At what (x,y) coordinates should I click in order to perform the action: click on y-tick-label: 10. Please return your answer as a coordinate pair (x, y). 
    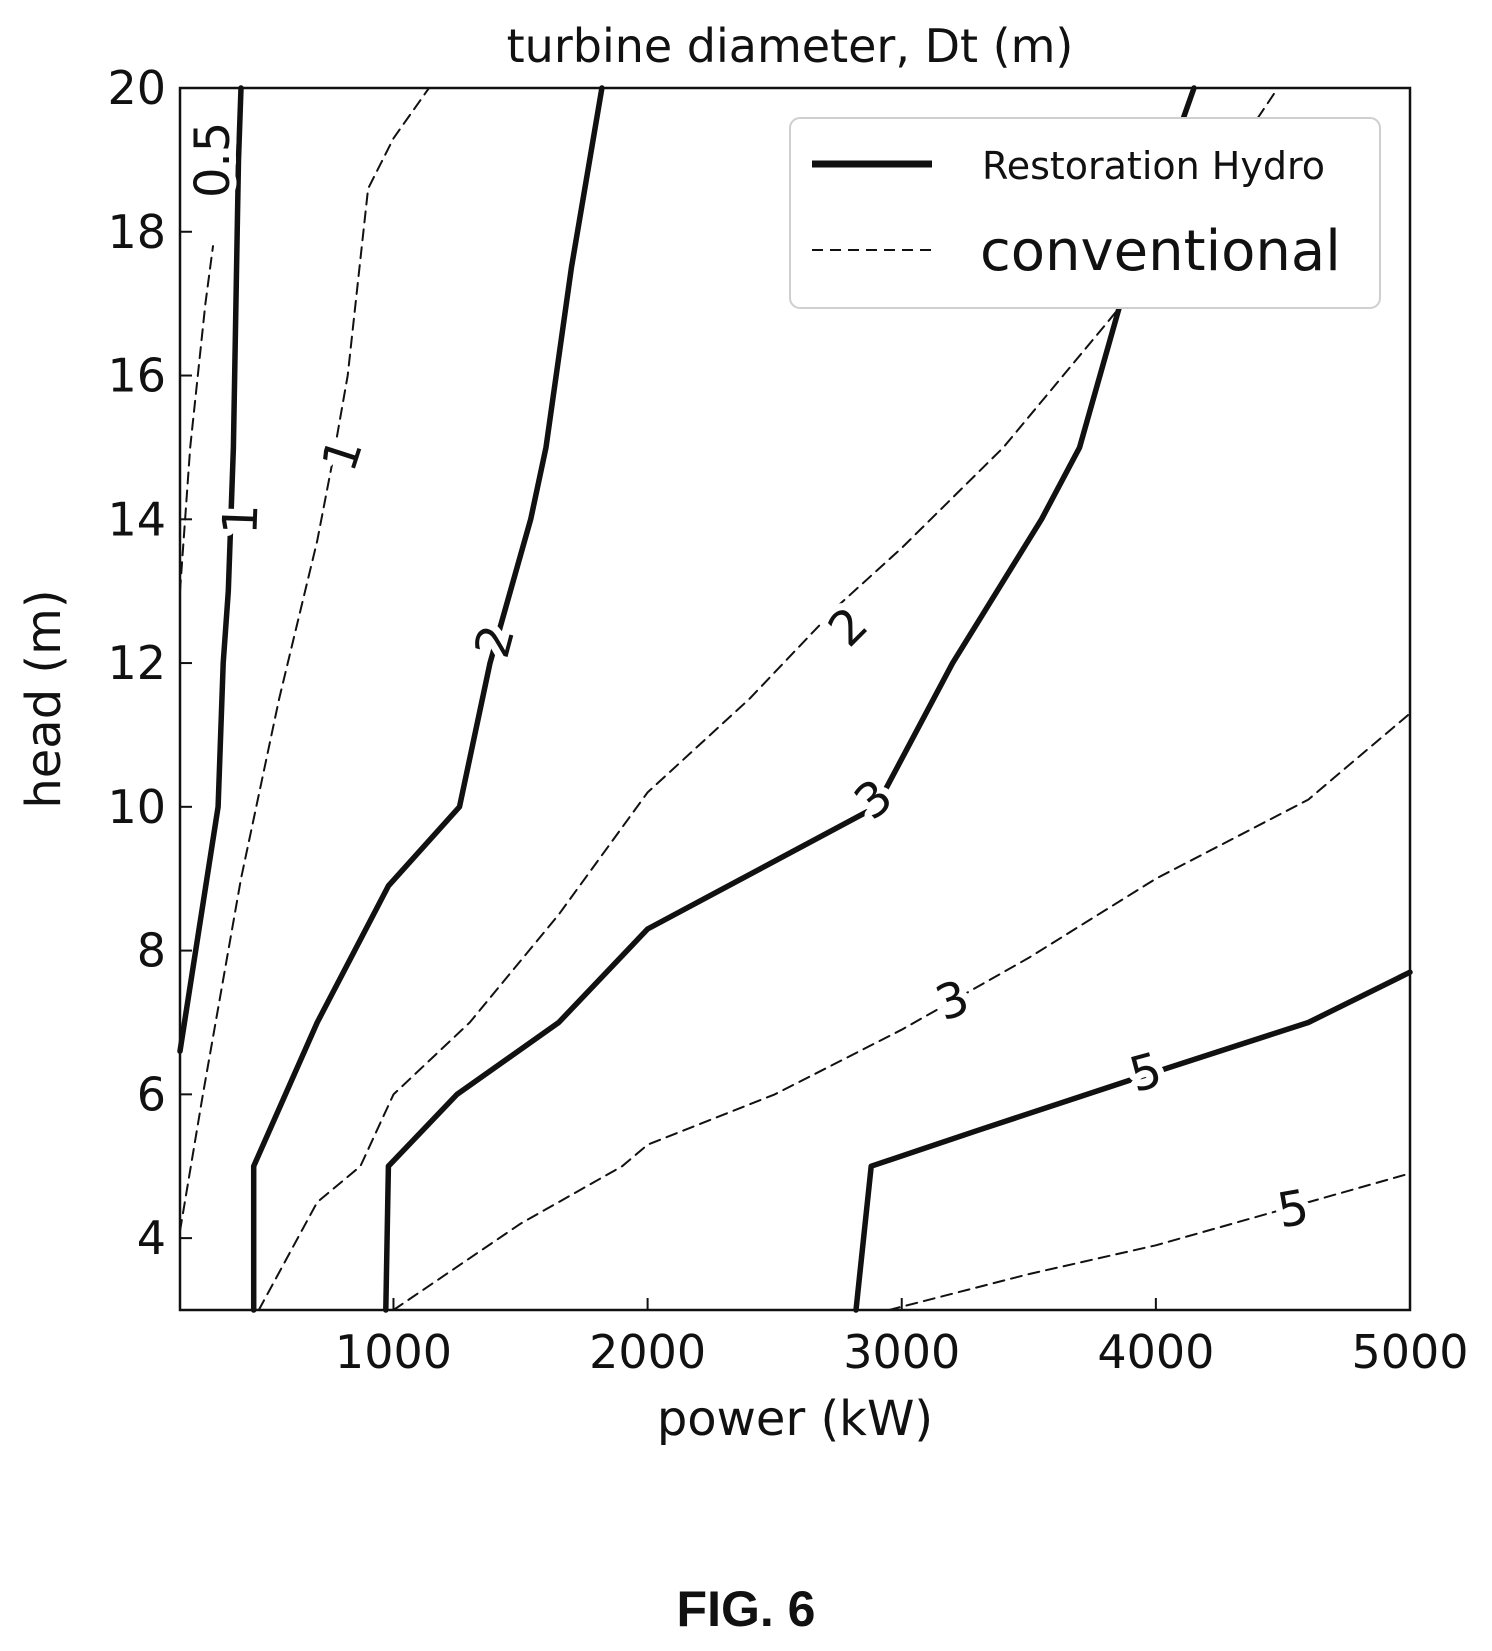
    Looking at the image, I should click on (136, 807).